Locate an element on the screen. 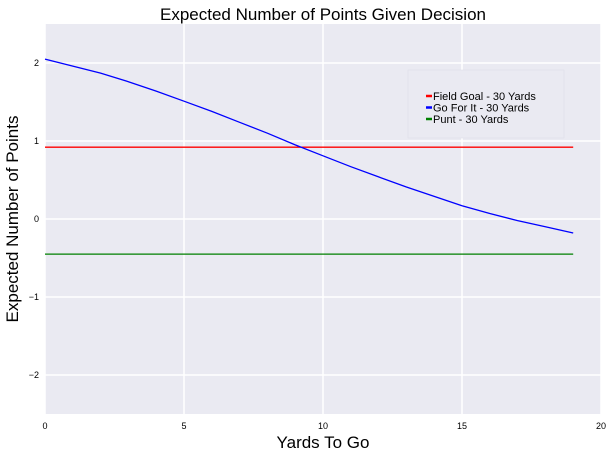 The width and height of the screenshot is (615, 458). legend-box is located at coordinates (486, 104).